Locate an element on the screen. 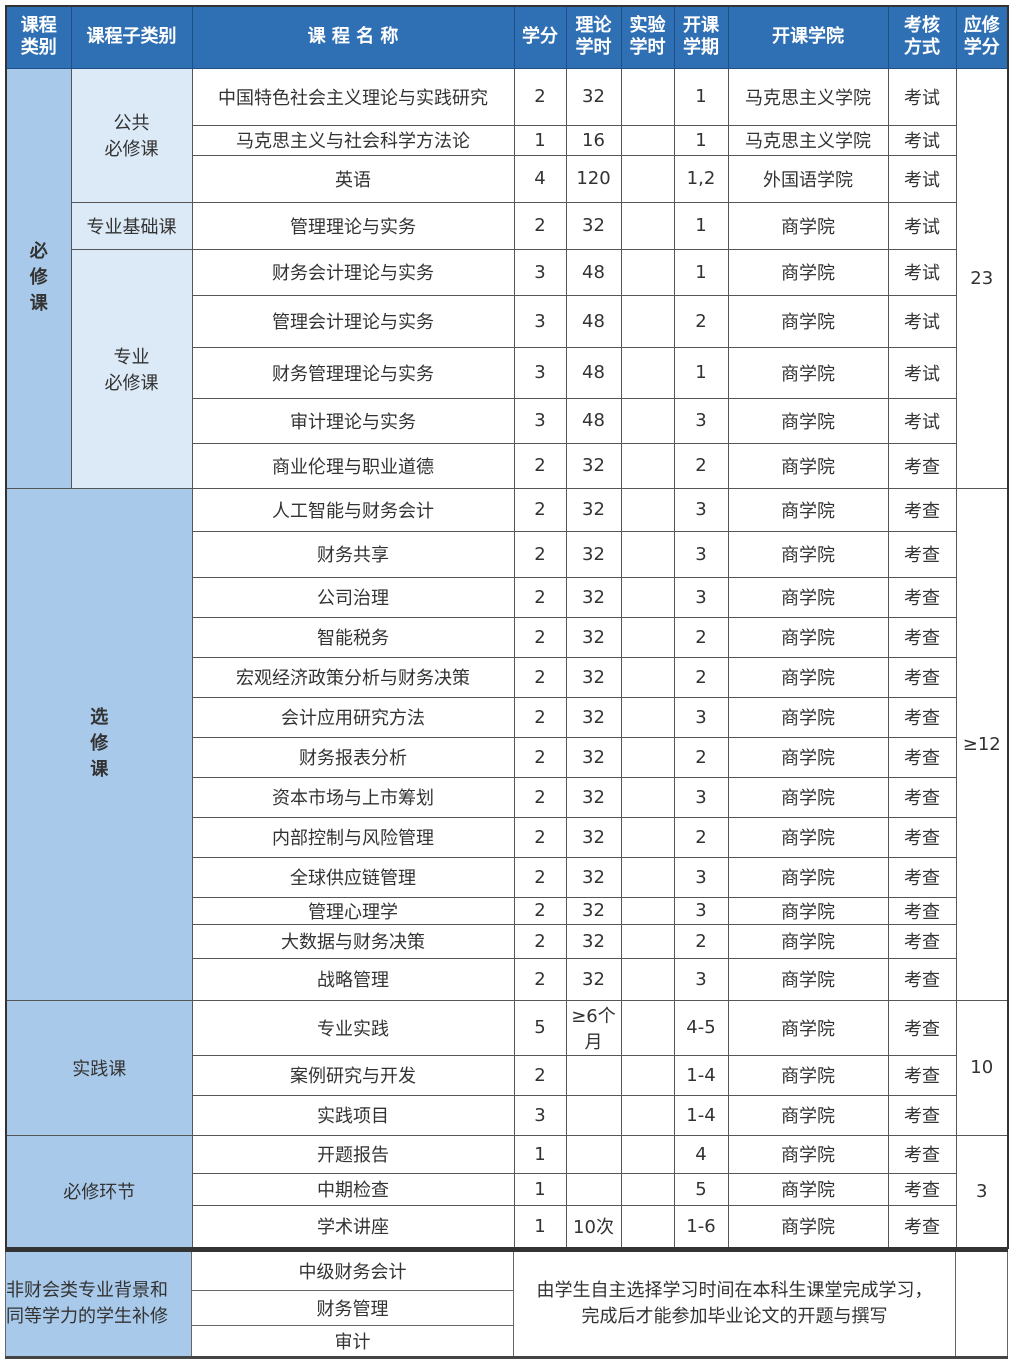 This screenshot has width=1011, height=1367. semester: 4 is located at coordinates (701, 1154).